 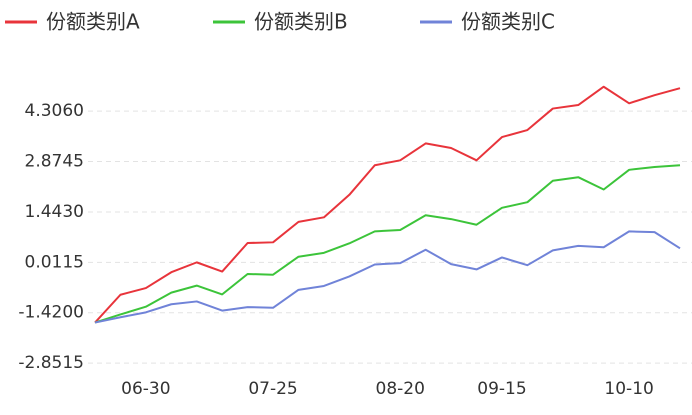 What do you see at coordinates (54, 162) in the screenshot?
I see `y-tick-label: 2.8745` at bounding box center [54, 162].